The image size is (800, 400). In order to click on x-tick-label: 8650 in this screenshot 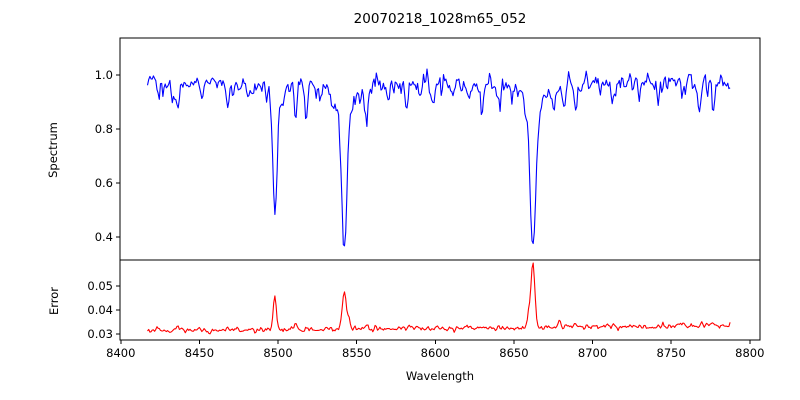, I will do `click(513, 353)`.